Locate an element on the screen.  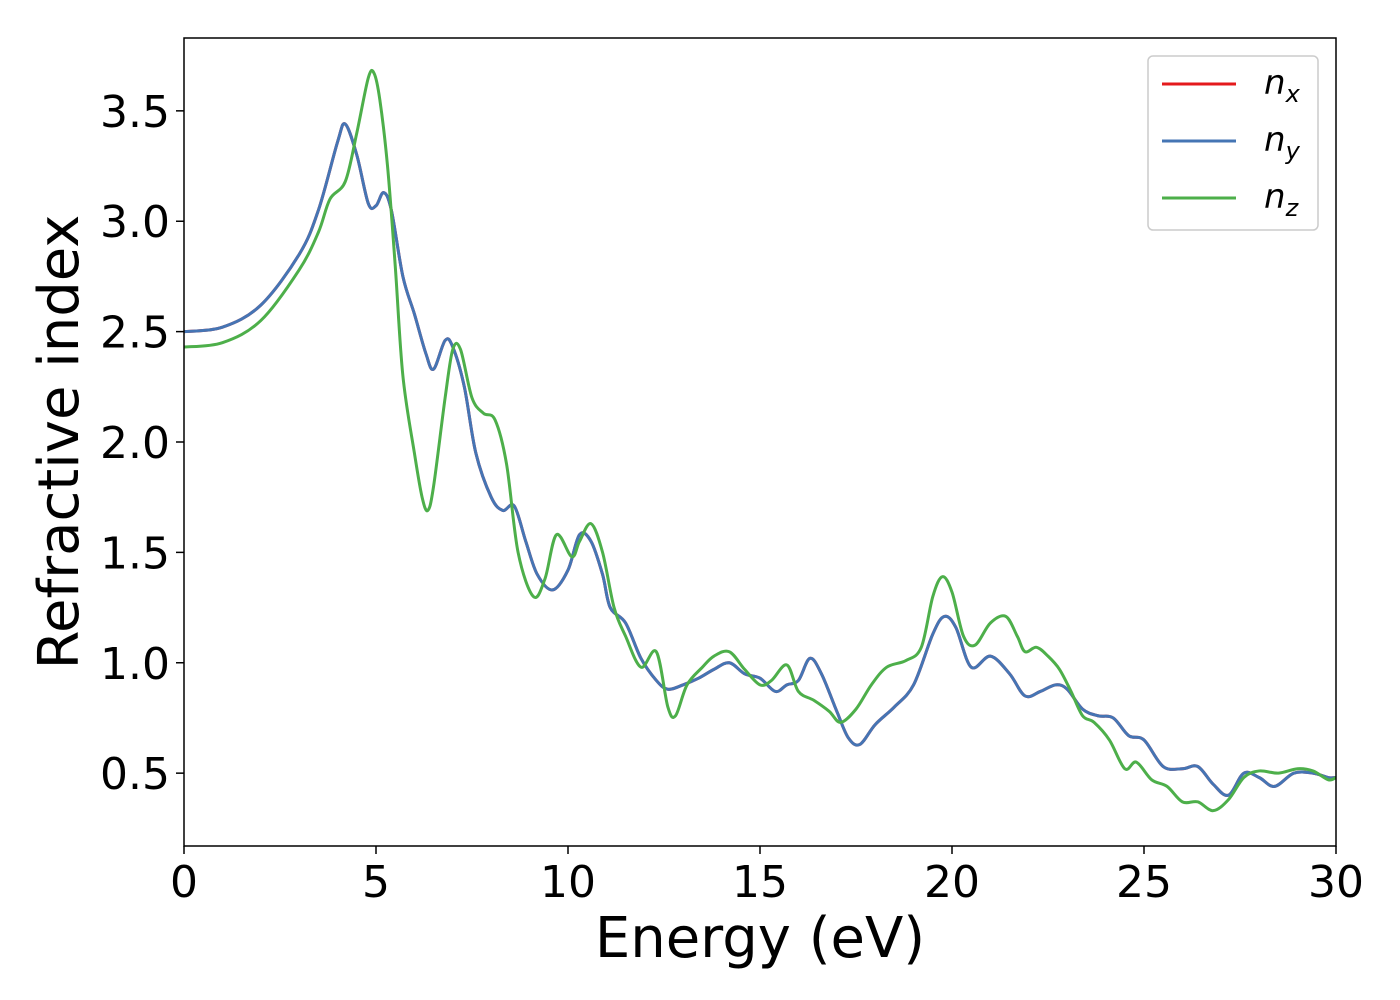
x-axis: 0 5 10 15 20 25 30 is located at coordinates (767, 877).